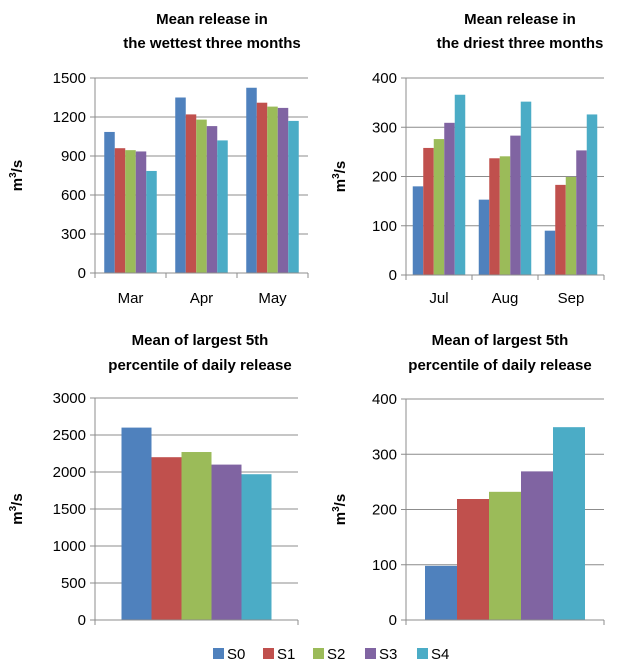 The image size is (626, 665). What do you see at coordinates (69, 472) in the screenshot?
I see `y-tick-label: 2000` at bounding box center [69, 472].